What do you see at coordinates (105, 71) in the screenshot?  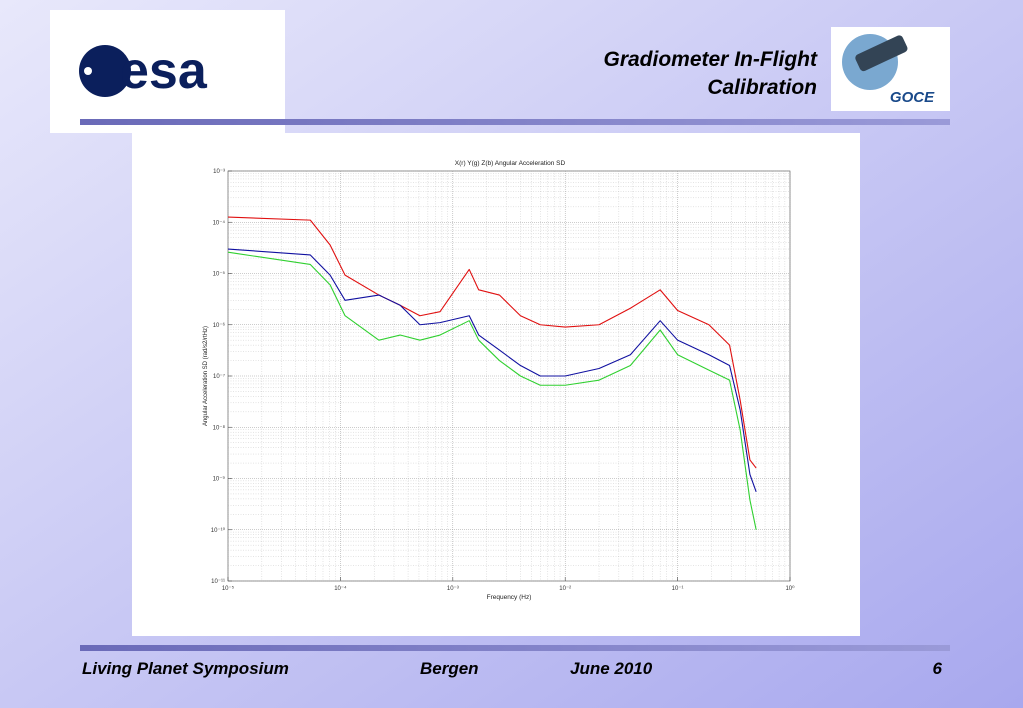 I see `logo-circle` at bounding box center [105, 71].